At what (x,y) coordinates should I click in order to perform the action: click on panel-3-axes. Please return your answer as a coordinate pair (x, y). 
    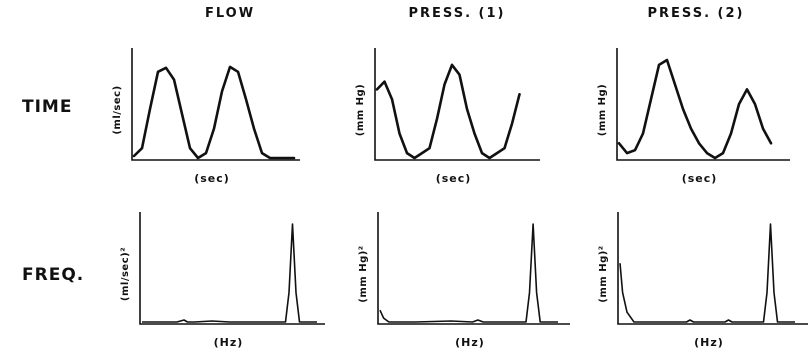
    Looking at the image, I should click on (703, 104).